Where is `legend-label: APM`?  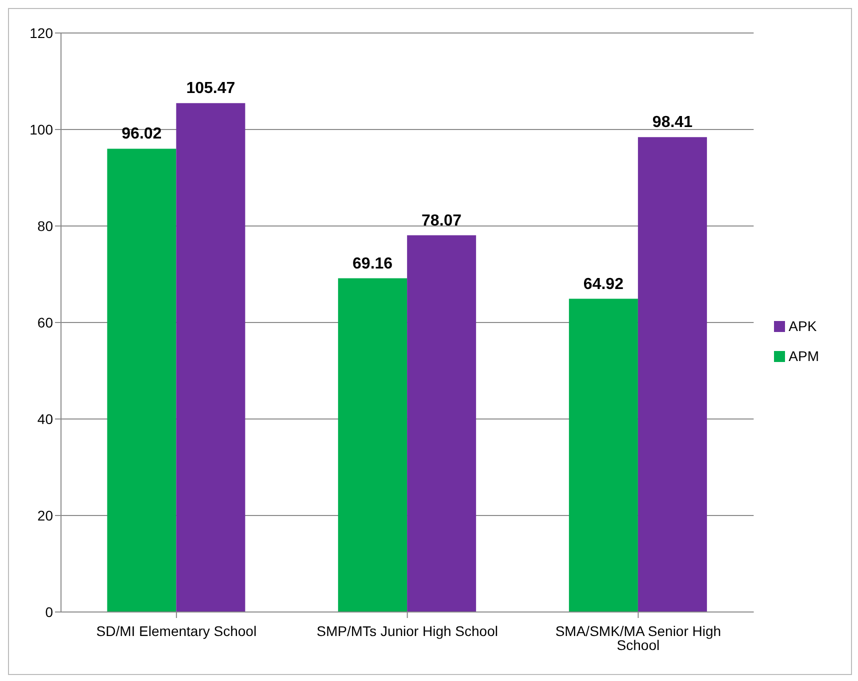 legend-label: APM is located at coordinates (803, 356).